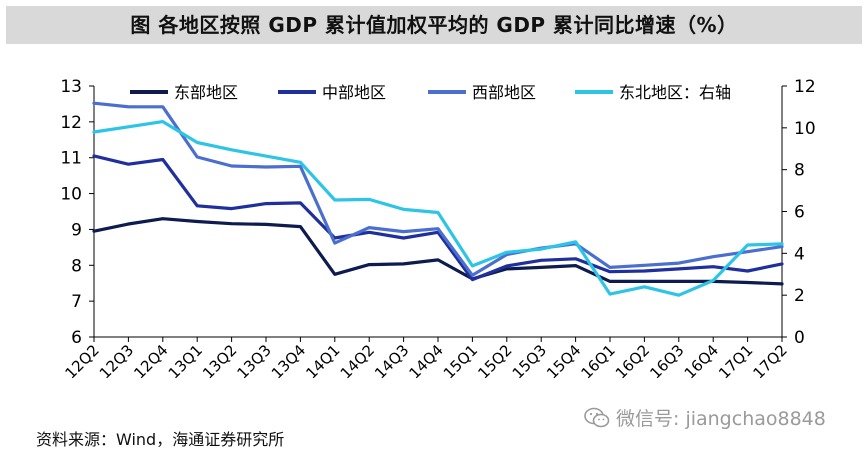  I want to click on x-tick-label: 14Q4, so click(426, 361).